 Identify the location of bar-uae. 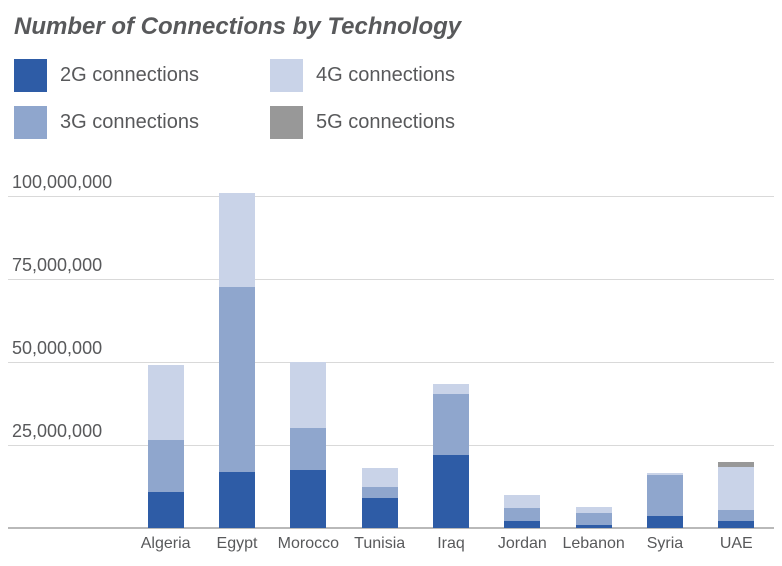
(736, 494).